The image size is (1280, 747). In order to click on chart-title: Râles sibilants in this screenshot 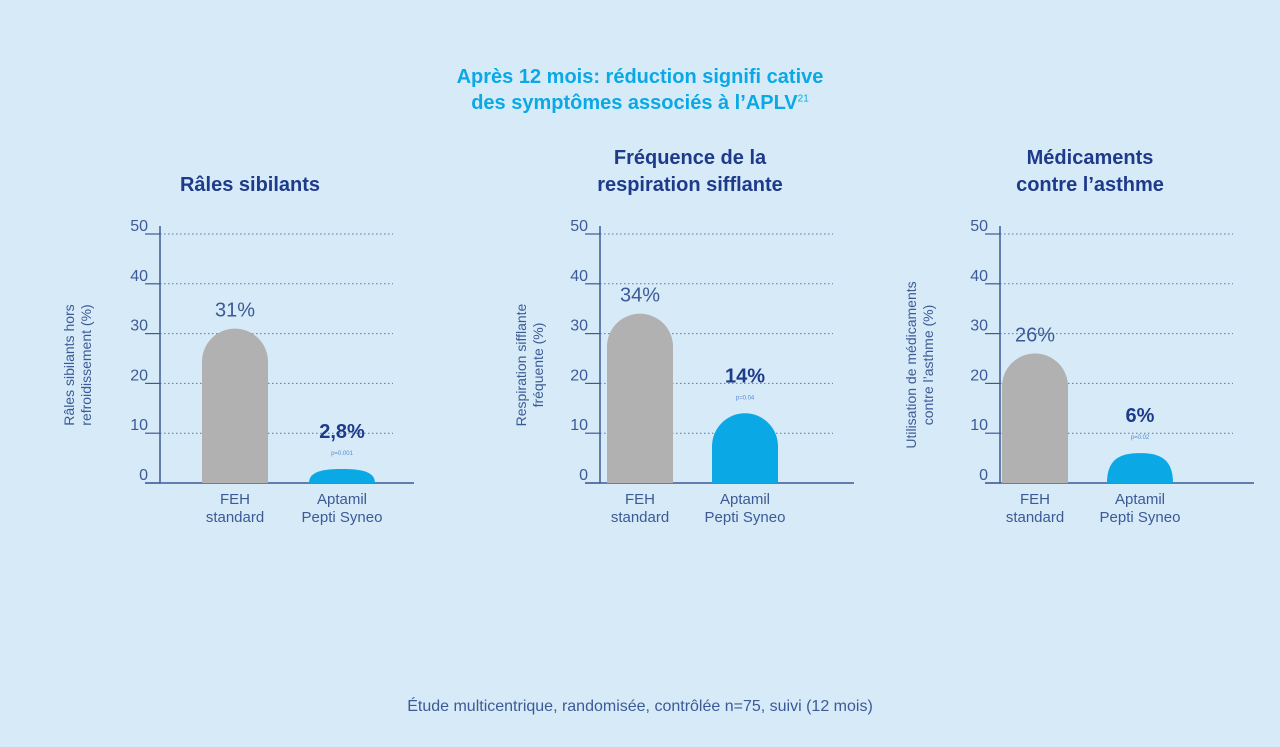, I will do `click(250, 185)`.